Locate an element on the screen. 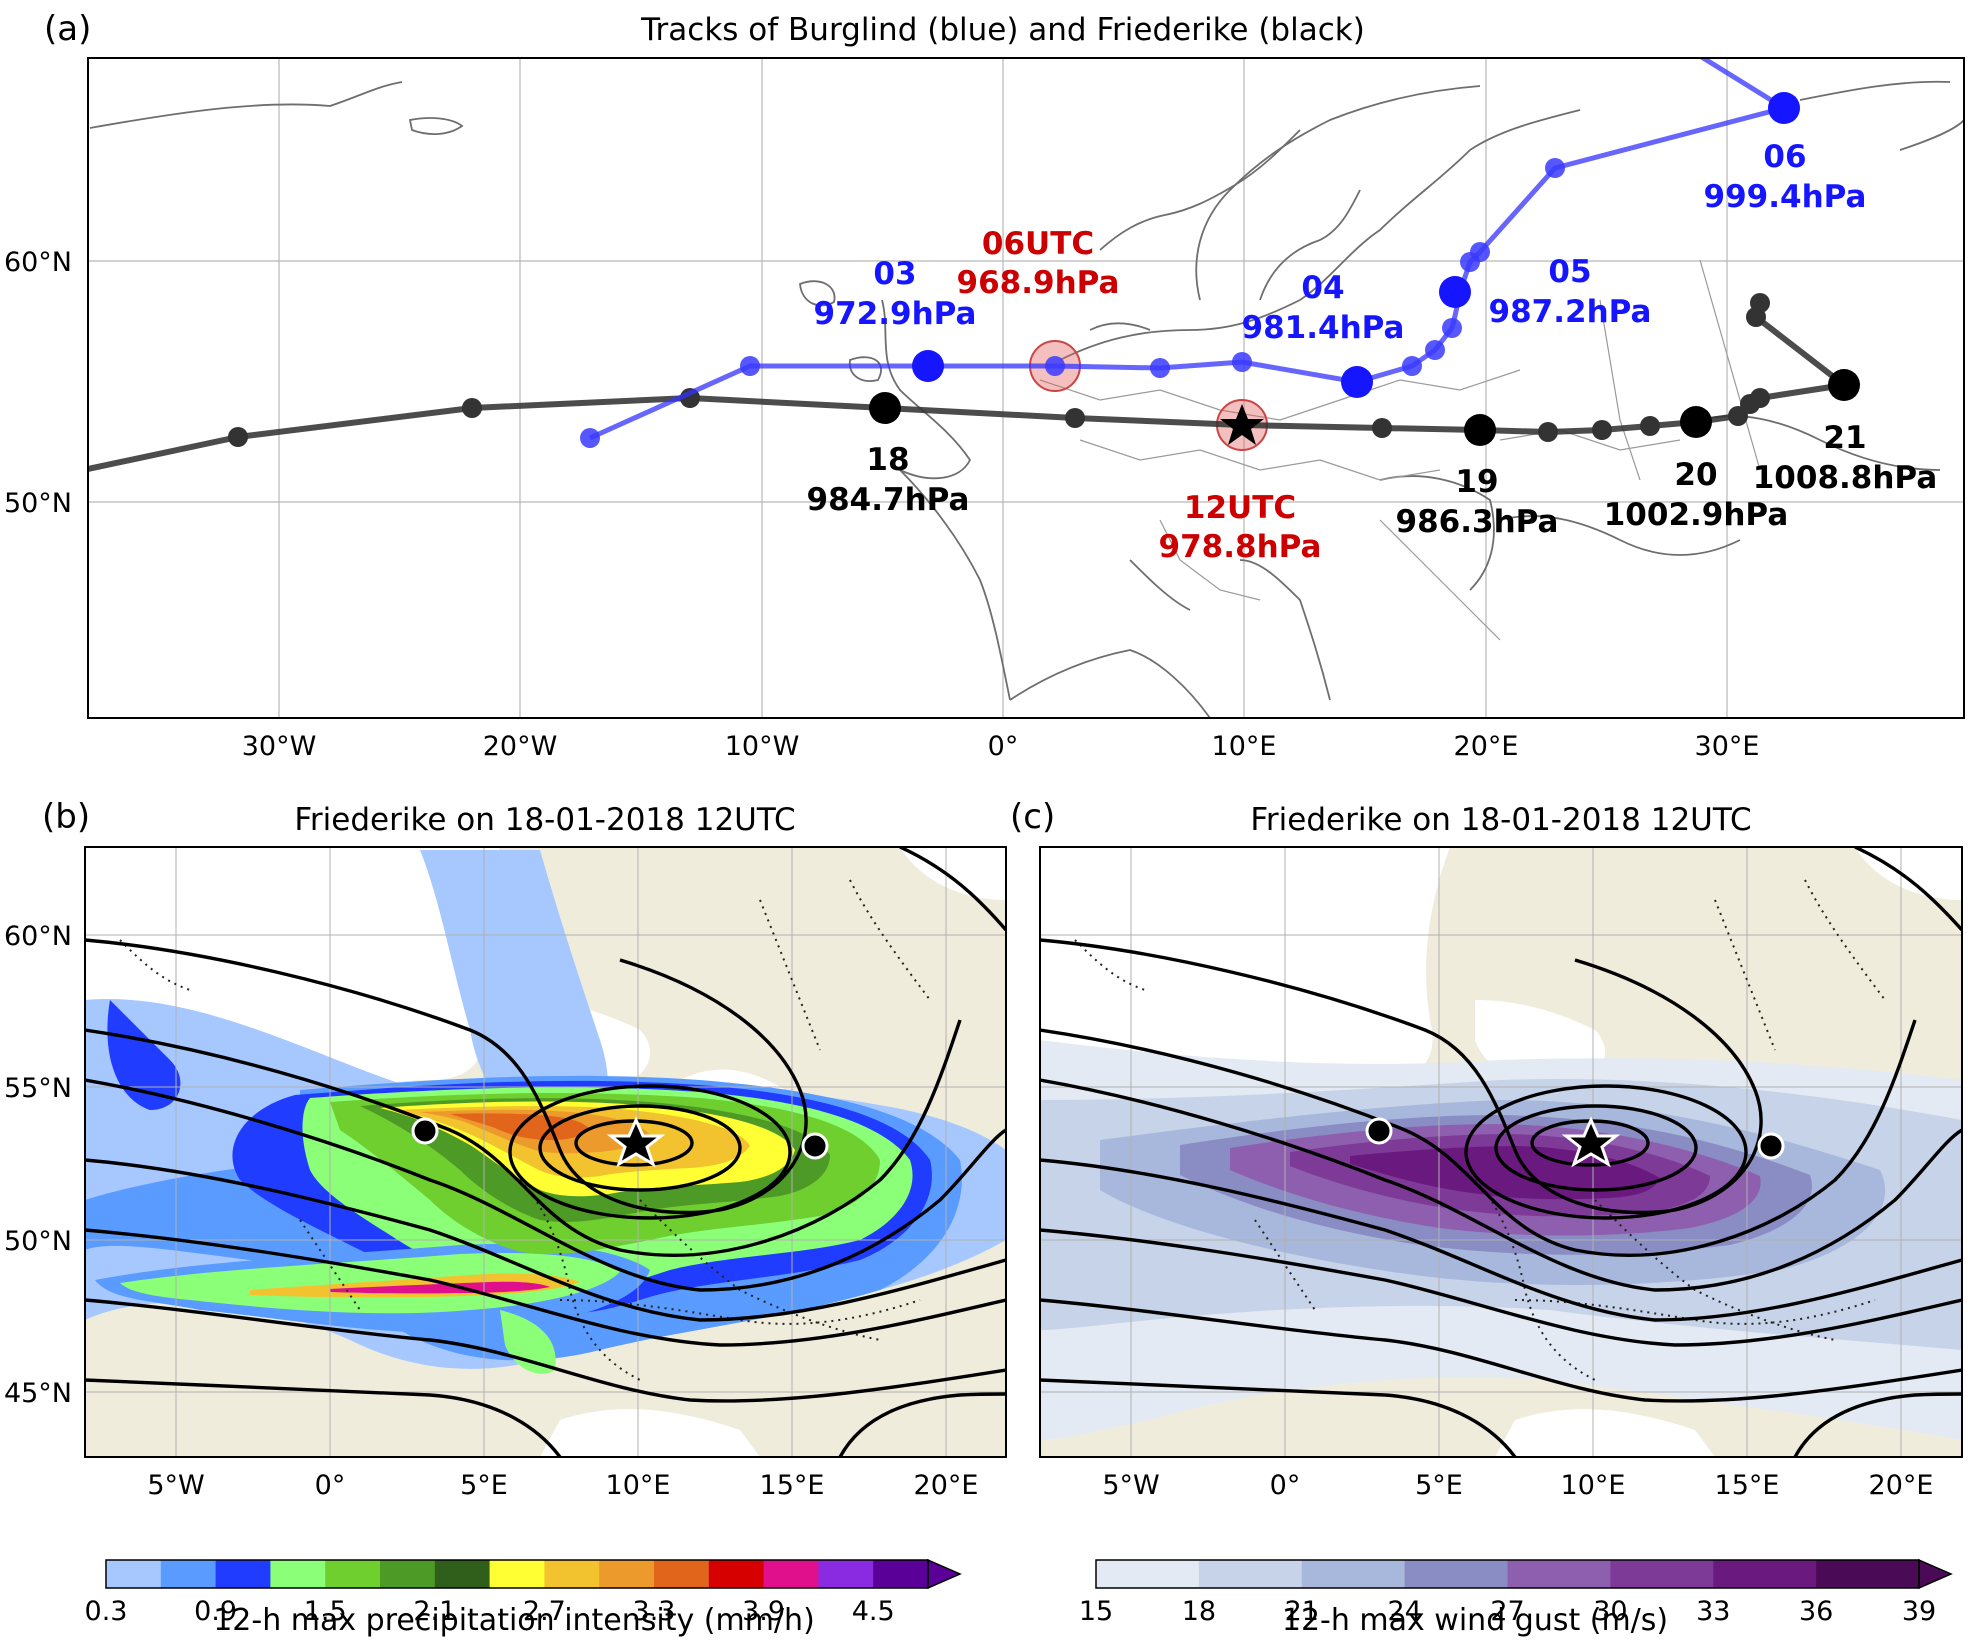  label-12utc-time: 12UTC is located at coordinates (1240, 508).